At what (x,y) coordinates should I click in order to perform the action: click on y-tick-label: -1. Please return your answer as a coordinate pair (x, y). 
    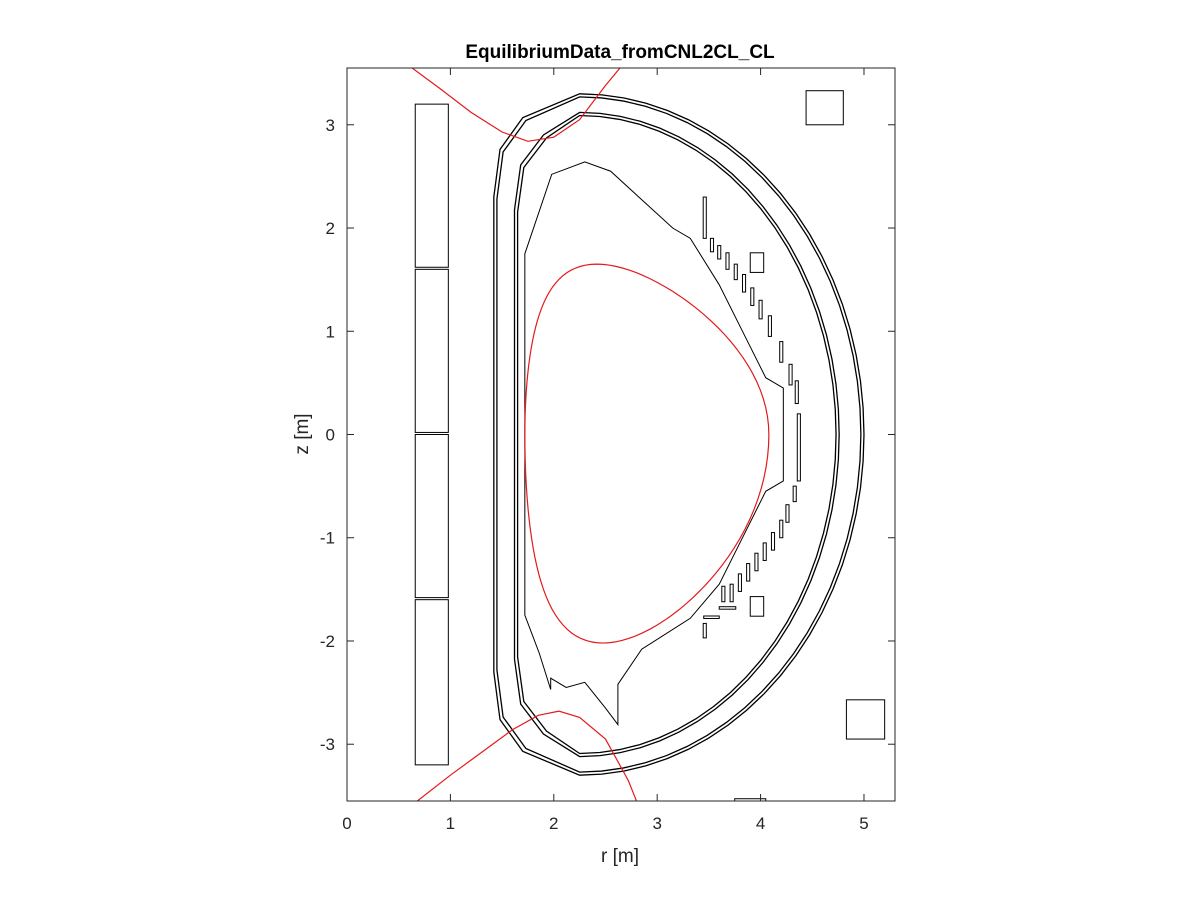
    Looking at the image, I should click on (327, 538).